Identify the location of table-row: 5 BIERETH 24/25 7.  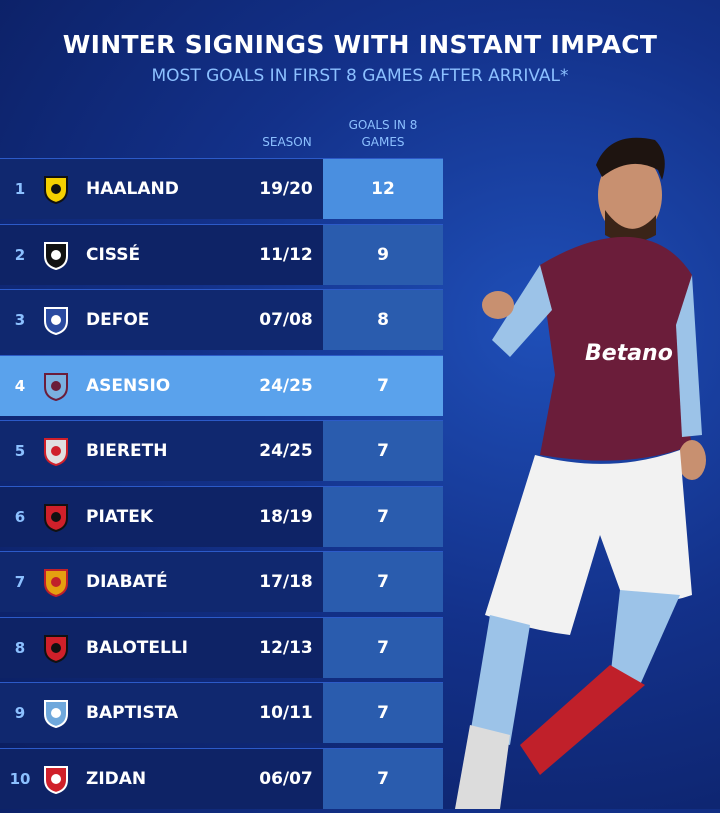
(221, 450).